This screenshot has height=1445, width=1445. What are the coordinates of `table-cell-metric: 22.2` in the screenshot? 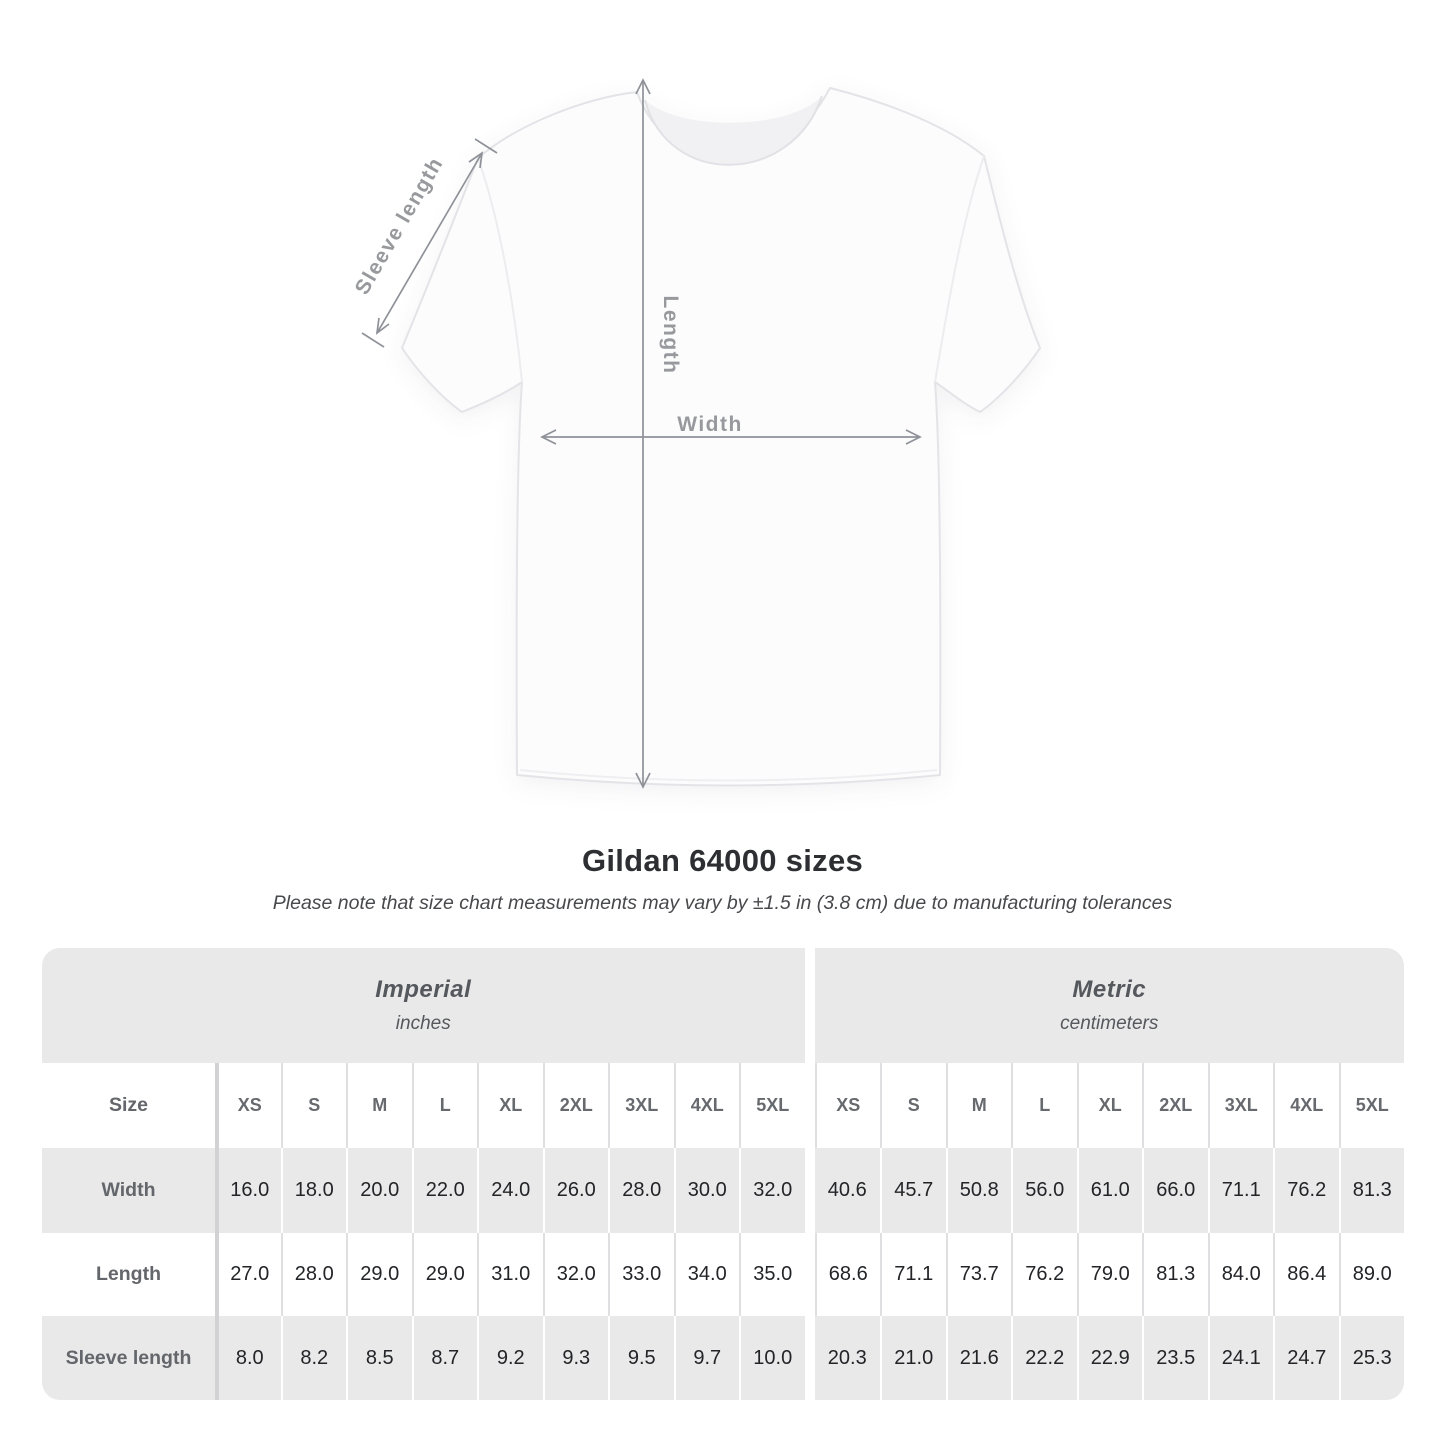 It's located at (1044, 1358).